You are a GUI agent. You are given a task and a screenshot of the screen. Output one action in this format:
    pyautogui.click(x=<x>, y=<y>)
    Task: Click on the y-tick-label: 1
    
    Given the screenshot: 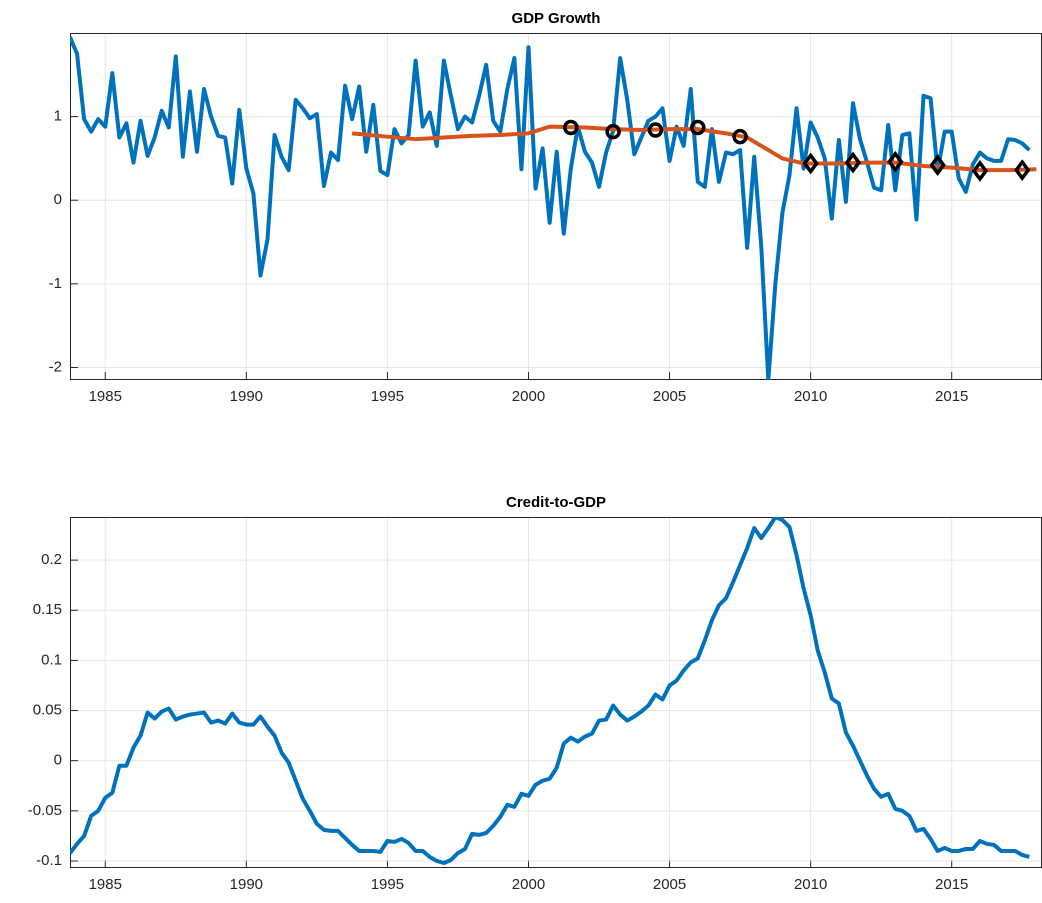 What is the action you would take?
    pyautogui.click(x=58, y=116)
    